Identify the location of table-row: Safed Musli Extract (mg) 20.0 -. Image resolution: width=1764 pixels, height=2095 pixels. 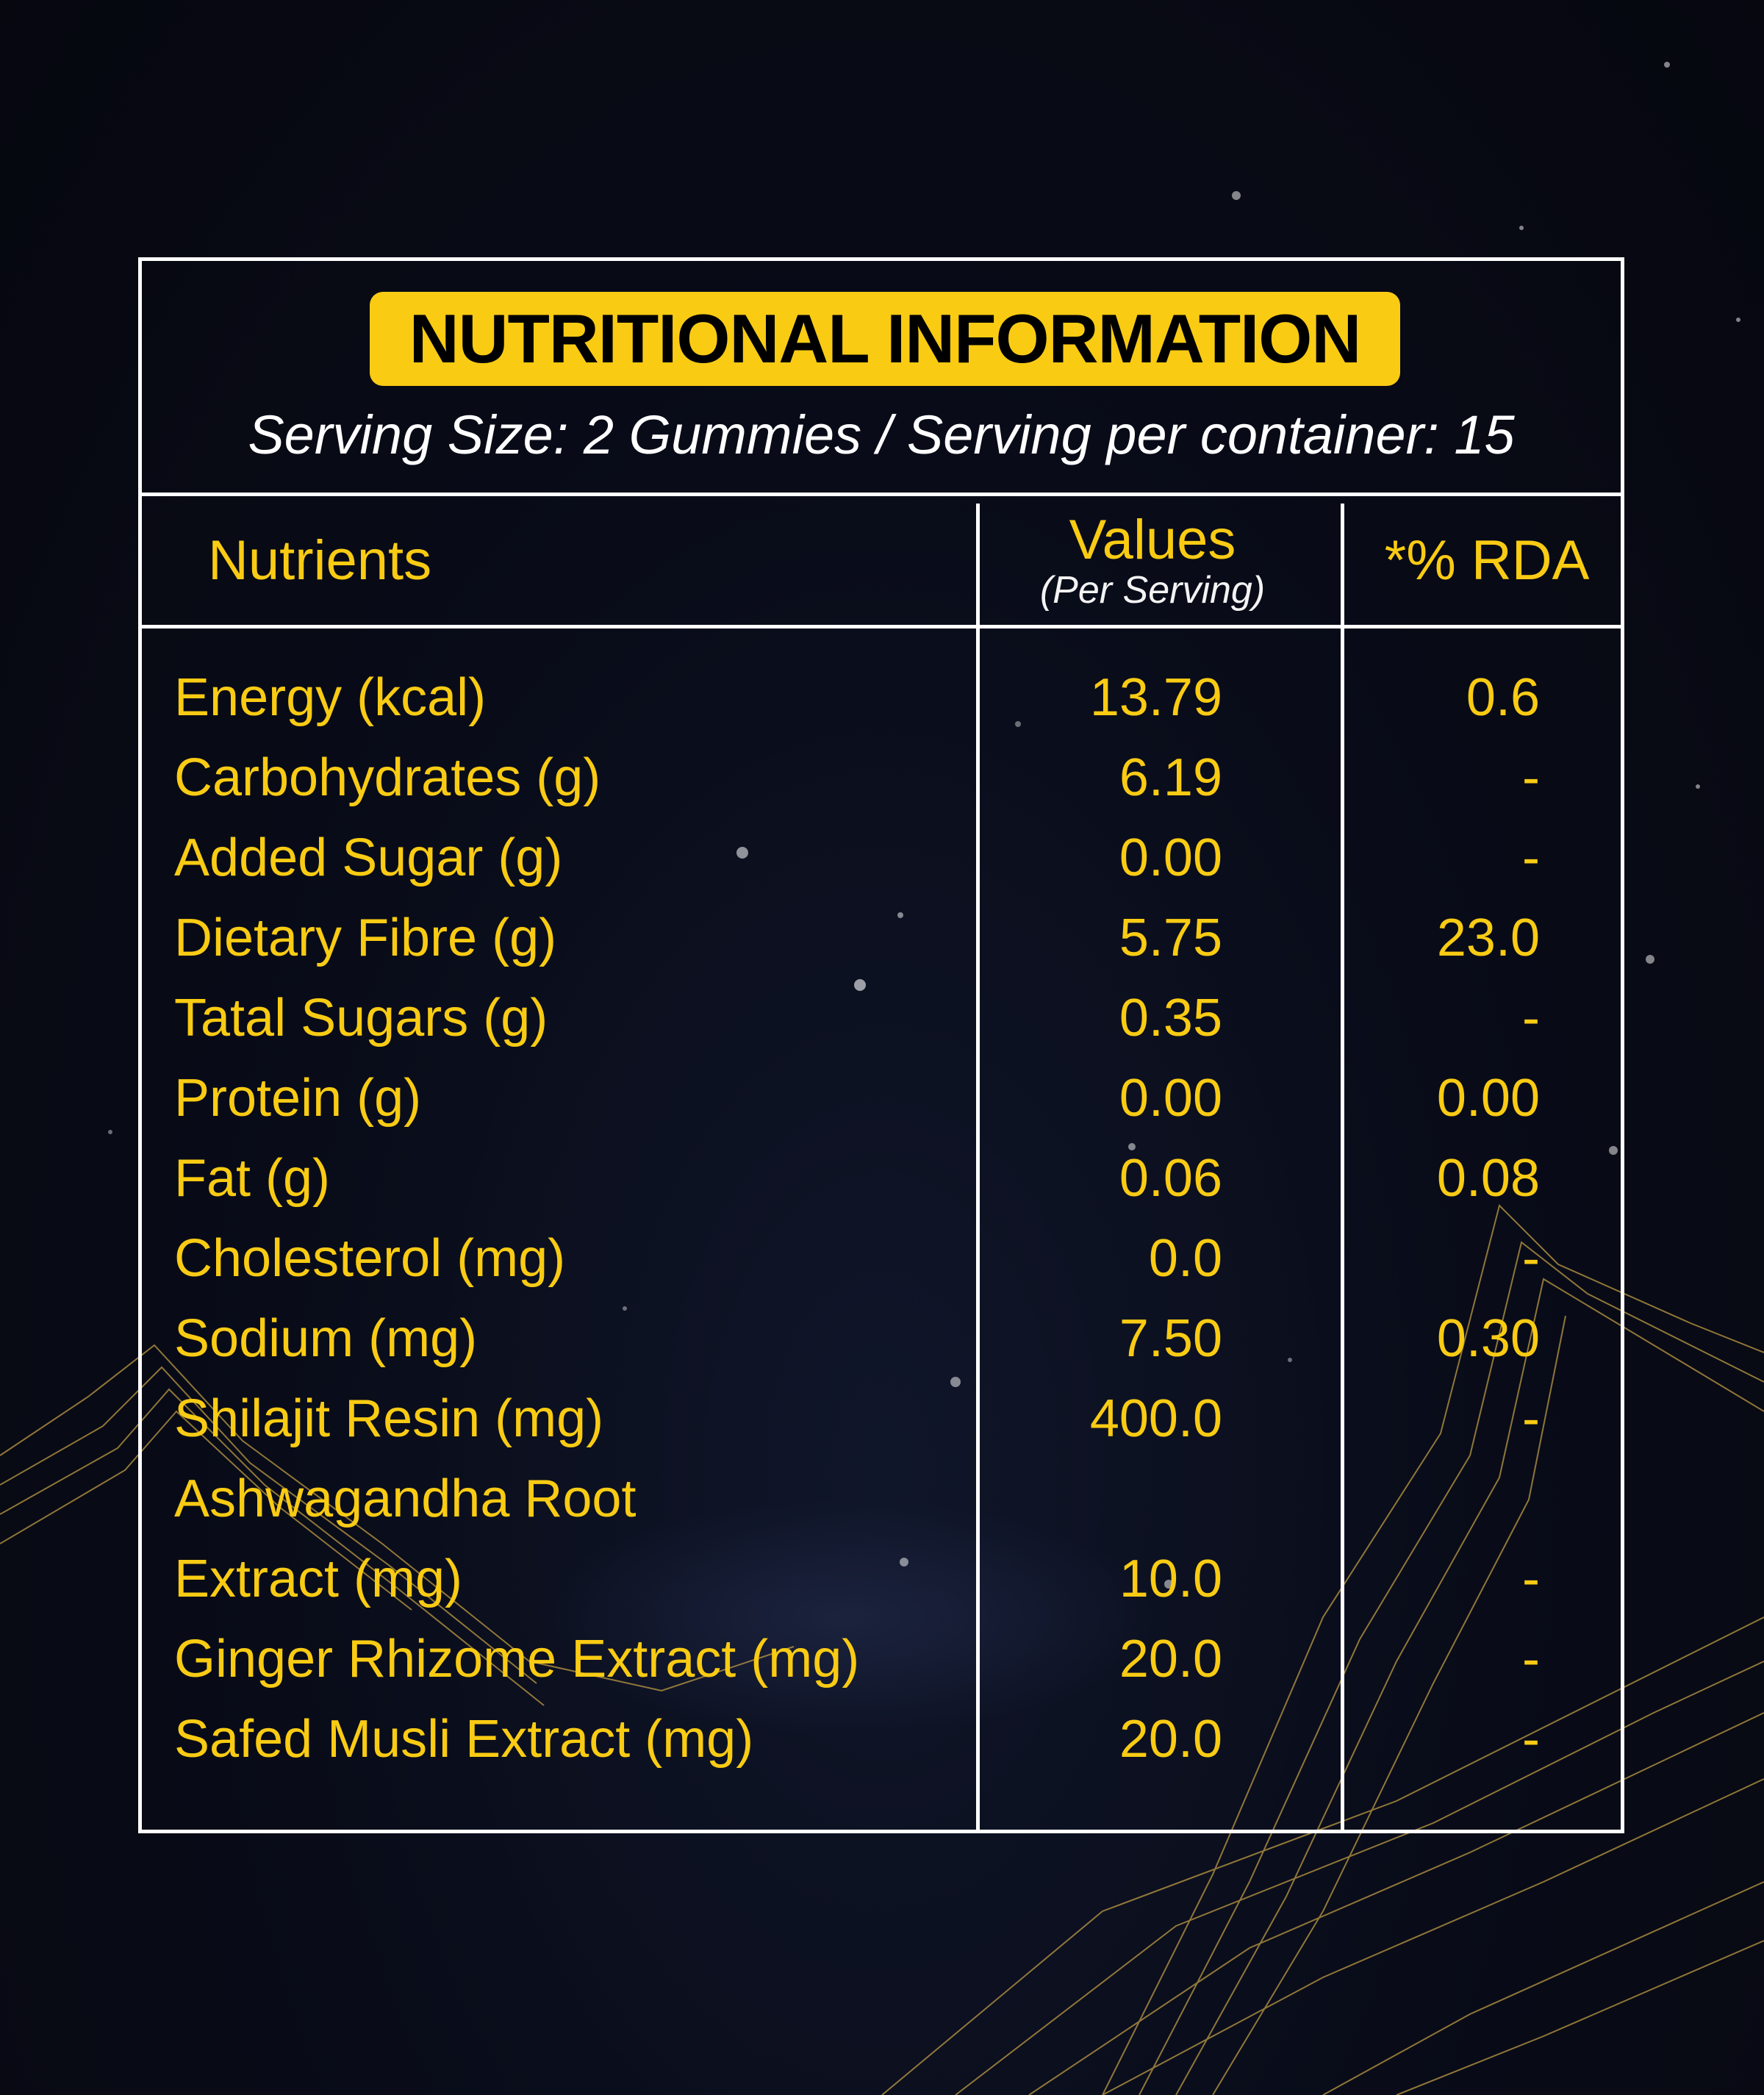
(881, 1740).